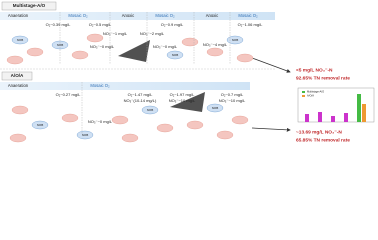 The image size is (378, 240). I want to click on mini-chart, so click(336, 105).